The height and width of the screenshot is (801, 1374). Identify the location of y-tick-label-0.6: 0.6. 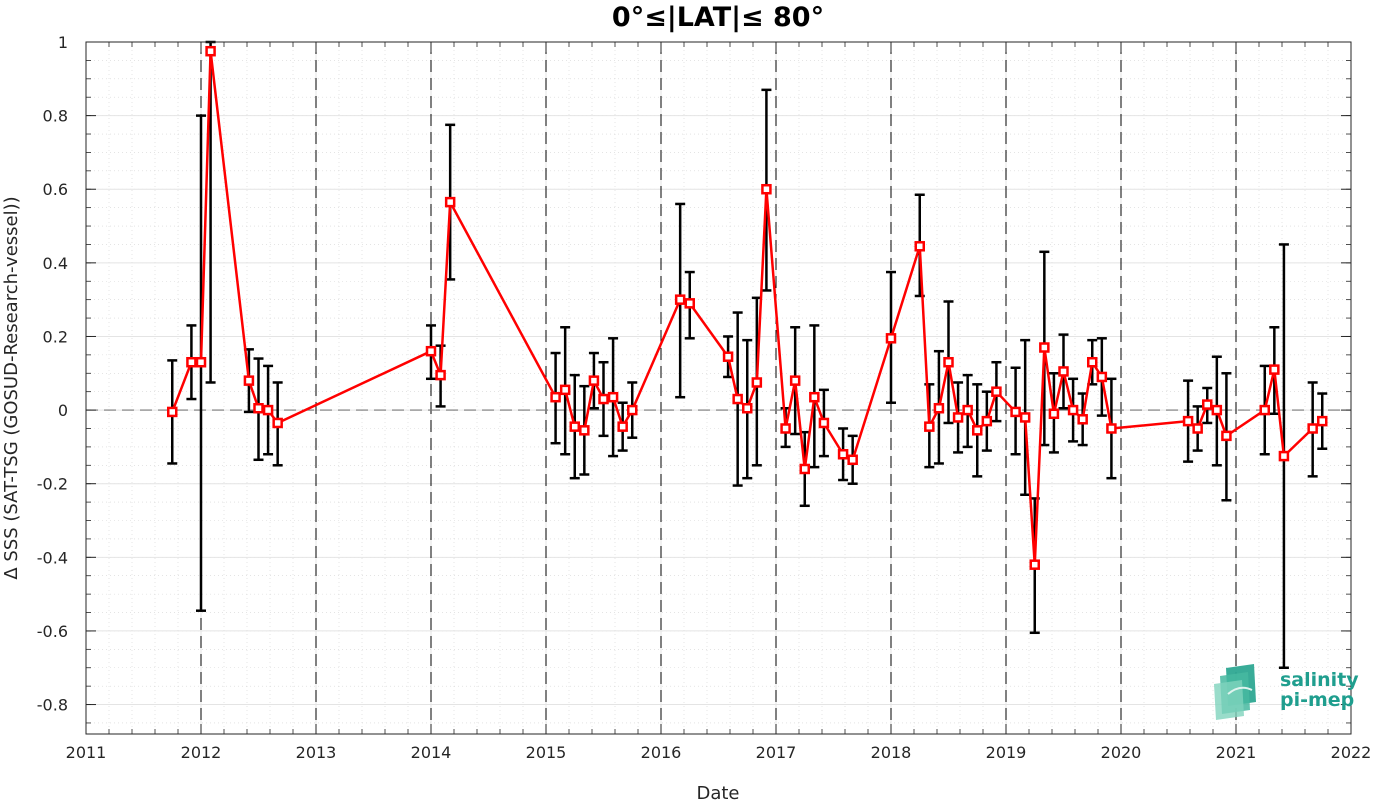
(55, 189).